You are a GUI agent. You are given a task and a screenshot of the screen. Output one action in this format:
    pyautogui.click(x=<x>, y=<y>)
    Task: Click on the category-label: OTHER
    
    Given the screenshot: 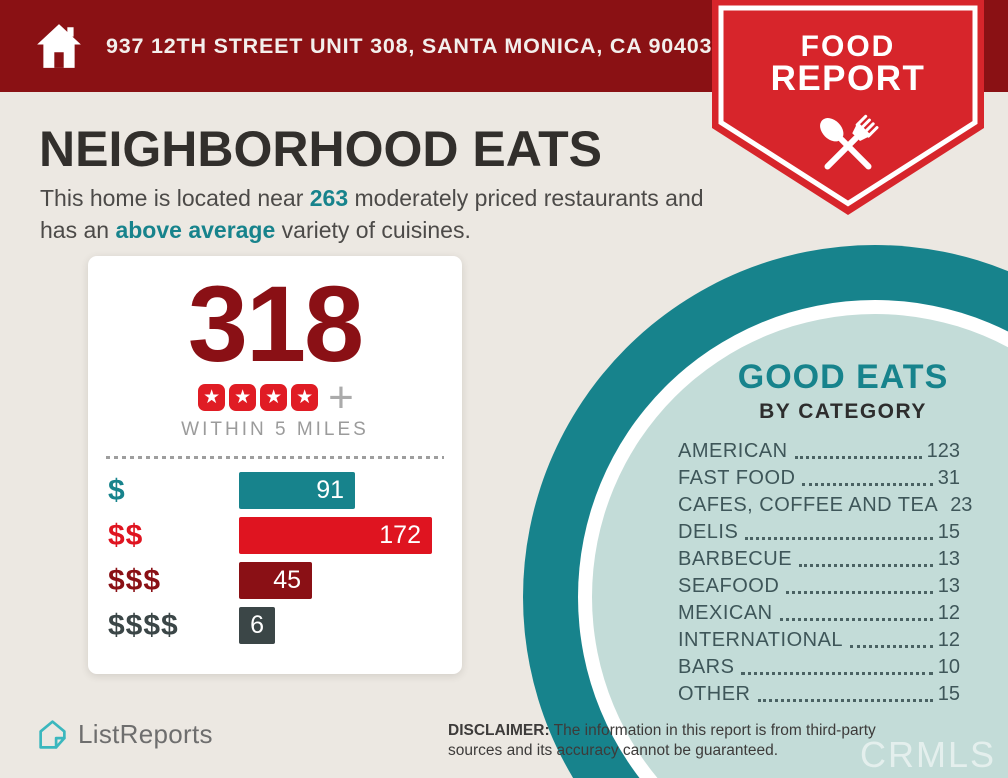 What is the action you would take?
    pyautogui.click(x=714, y=694)
    